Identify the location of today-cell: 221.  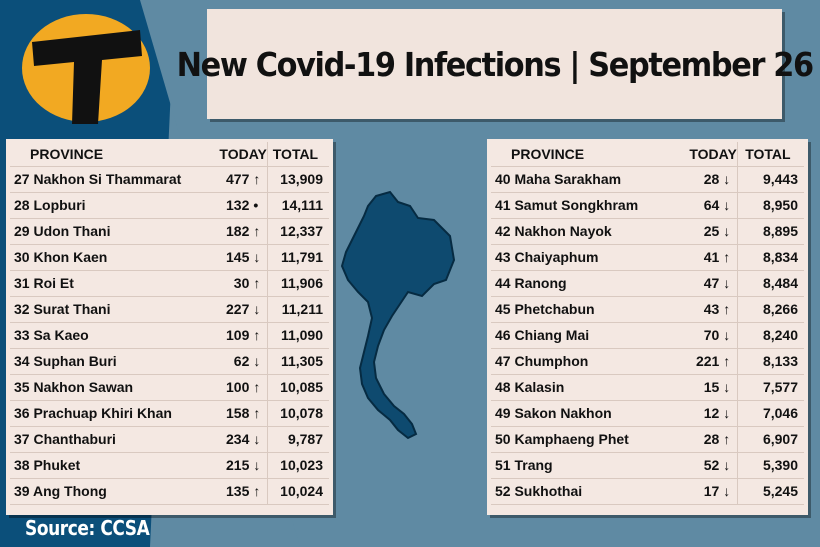
(701, 361).